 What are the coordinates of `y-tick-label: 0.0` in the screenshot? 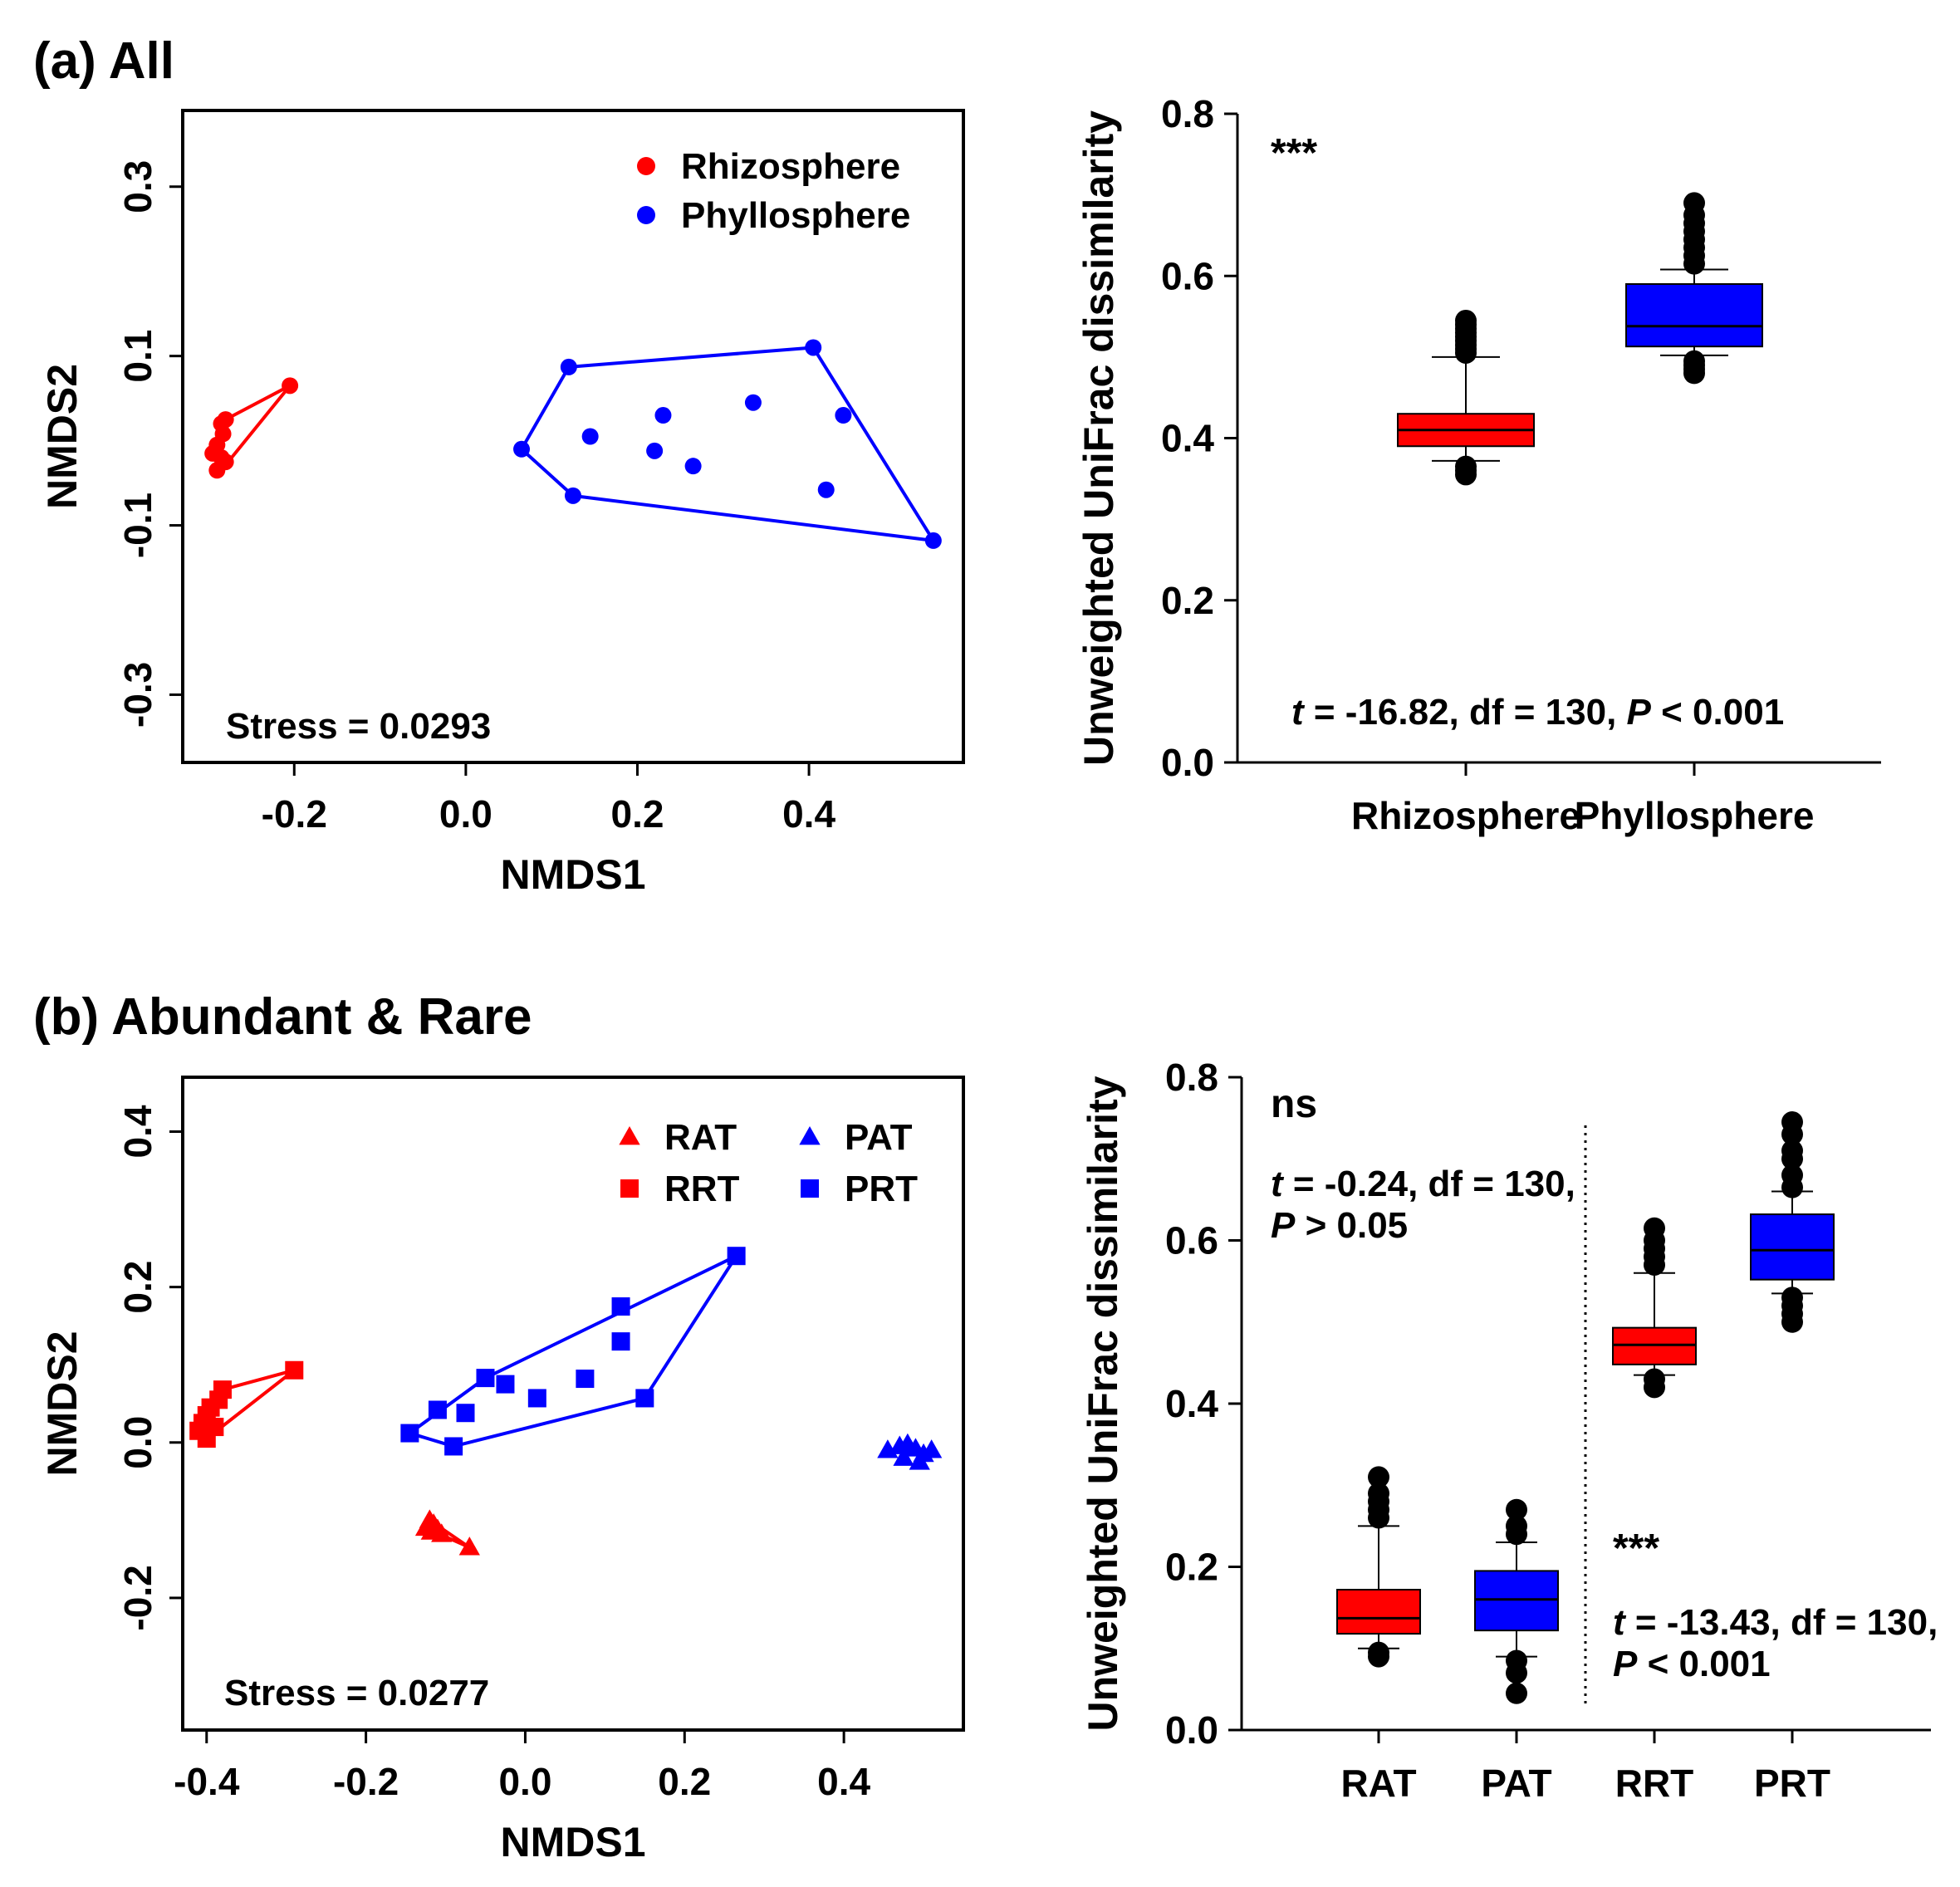 It's located at (137, 1443).